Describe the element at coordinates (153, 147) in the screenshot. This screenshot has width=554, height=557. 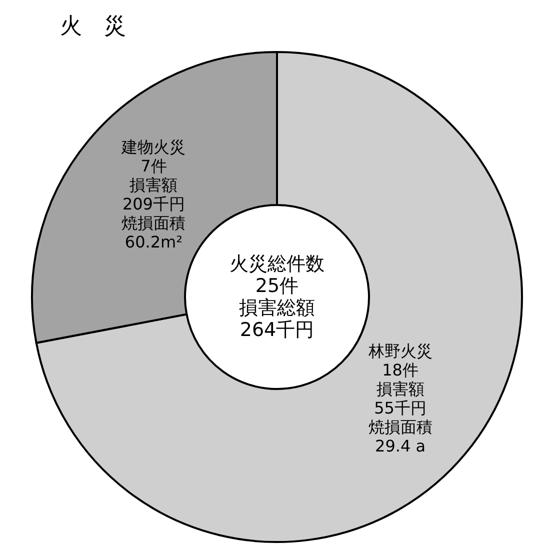
I see `slice-label: 建物火災` at that location.